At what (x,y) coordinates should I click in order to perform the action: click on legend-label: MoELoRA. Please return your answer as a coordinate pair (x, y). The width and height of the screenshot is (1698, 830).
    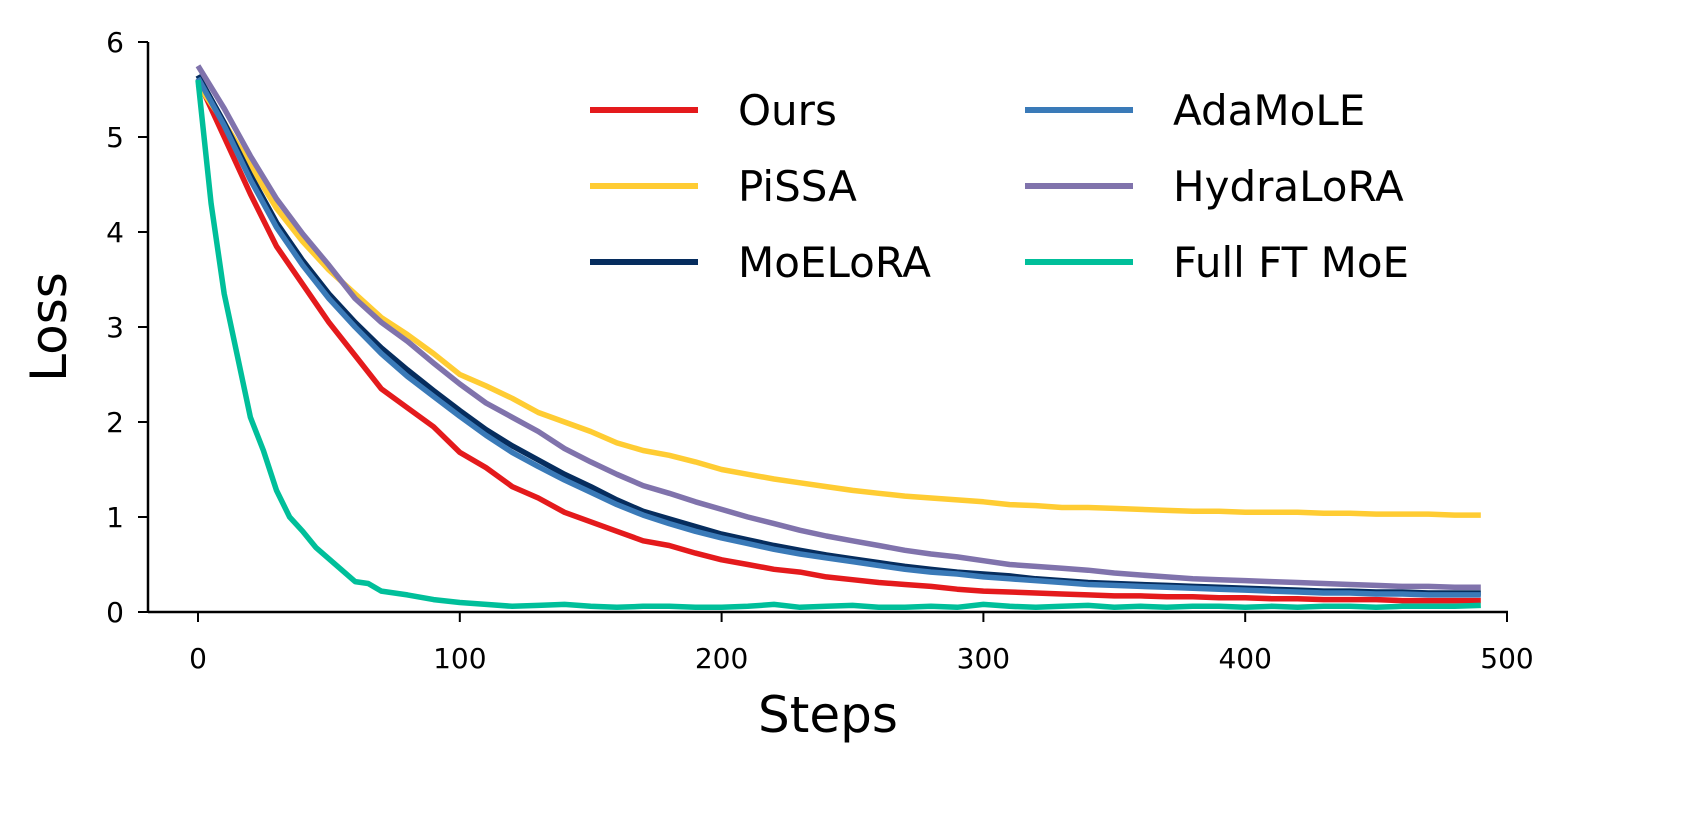
    Looking at the image, I should click on (834, 262).